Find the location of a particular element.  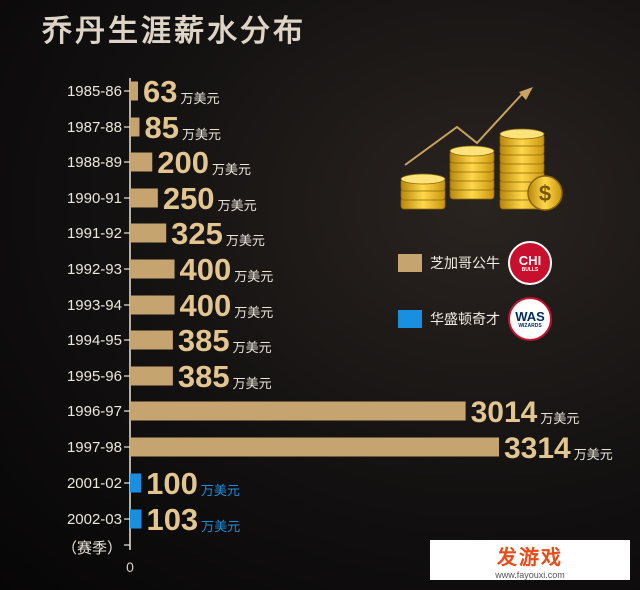

watermark: 发游戏 www.fayouxi.com is located at coordinates (530, 560).